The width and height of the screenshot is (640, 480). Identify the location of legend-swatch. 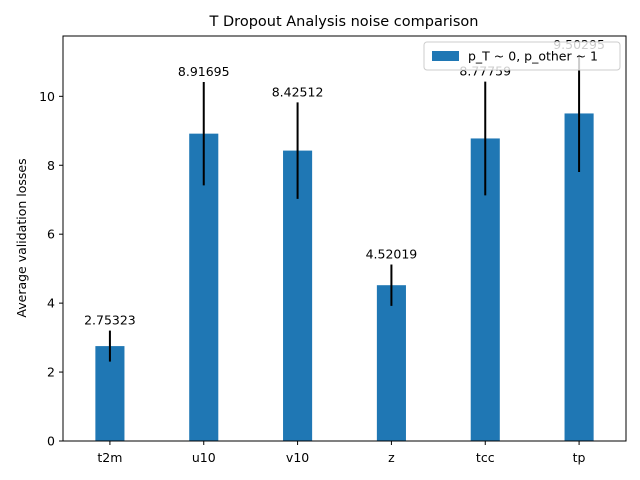
(445, 56).